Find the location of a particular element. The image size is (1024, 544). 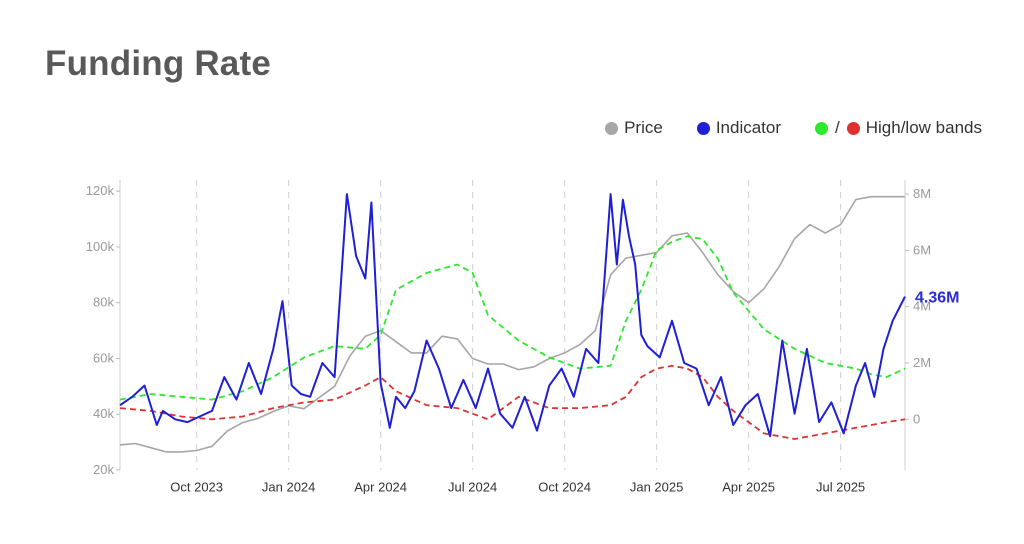

low-band-series-line is located at coordinates (512, 402).